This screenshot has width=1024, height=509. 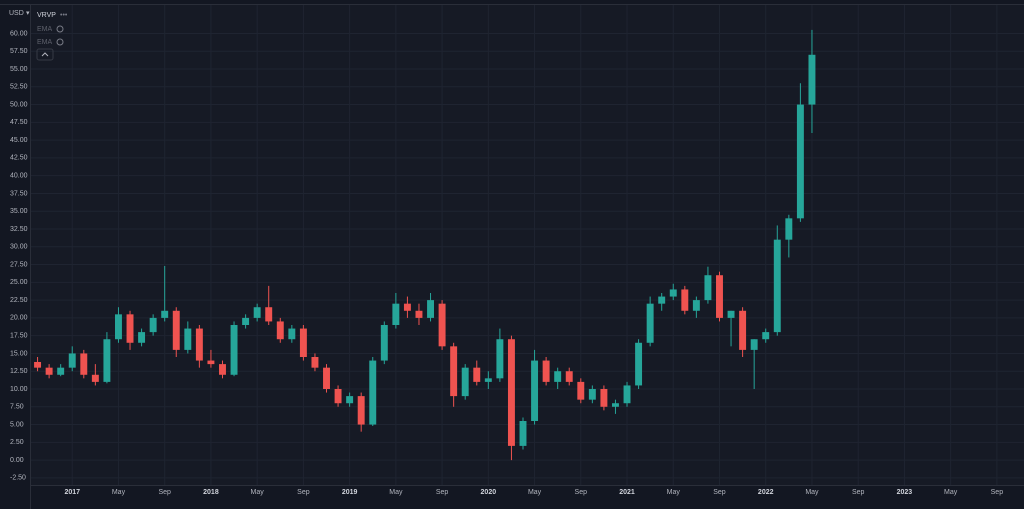 What do you see at coordinates (19, 318) in the screenshot?
I see `y-tick-label: 20.00` at bounding box center [19, 318].